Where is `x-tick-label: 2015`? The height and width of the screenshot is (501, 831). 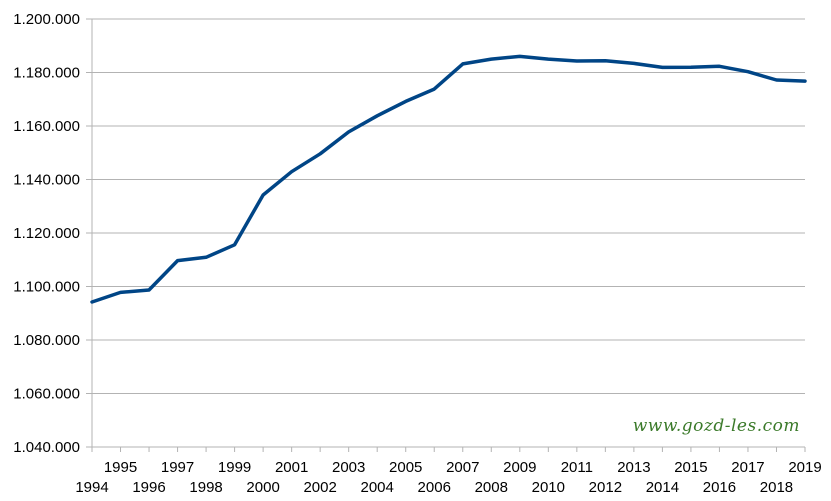
x-tick-label: 2015 is located at coordinates (690, 467).